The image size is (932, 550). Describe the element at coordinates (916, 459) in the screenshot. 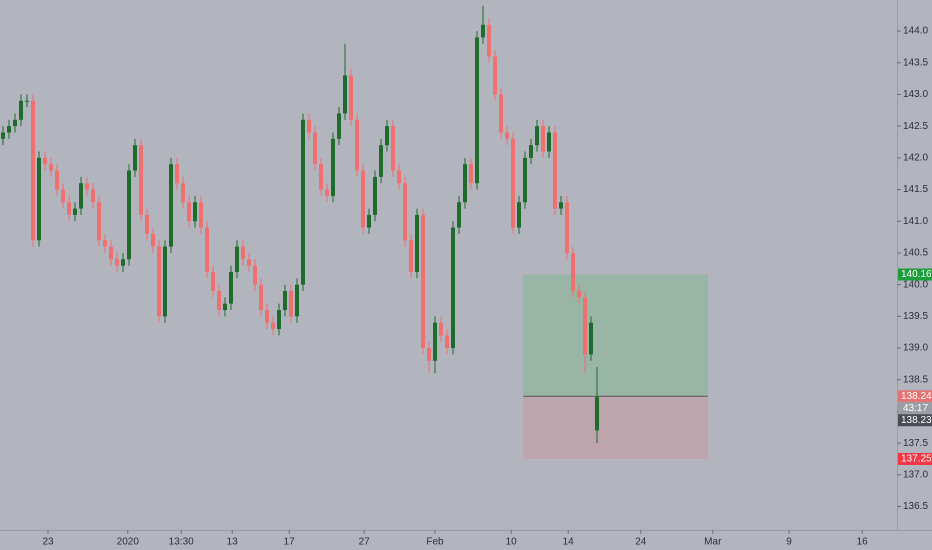

I see `price-tag-label: 137.25` at that location.